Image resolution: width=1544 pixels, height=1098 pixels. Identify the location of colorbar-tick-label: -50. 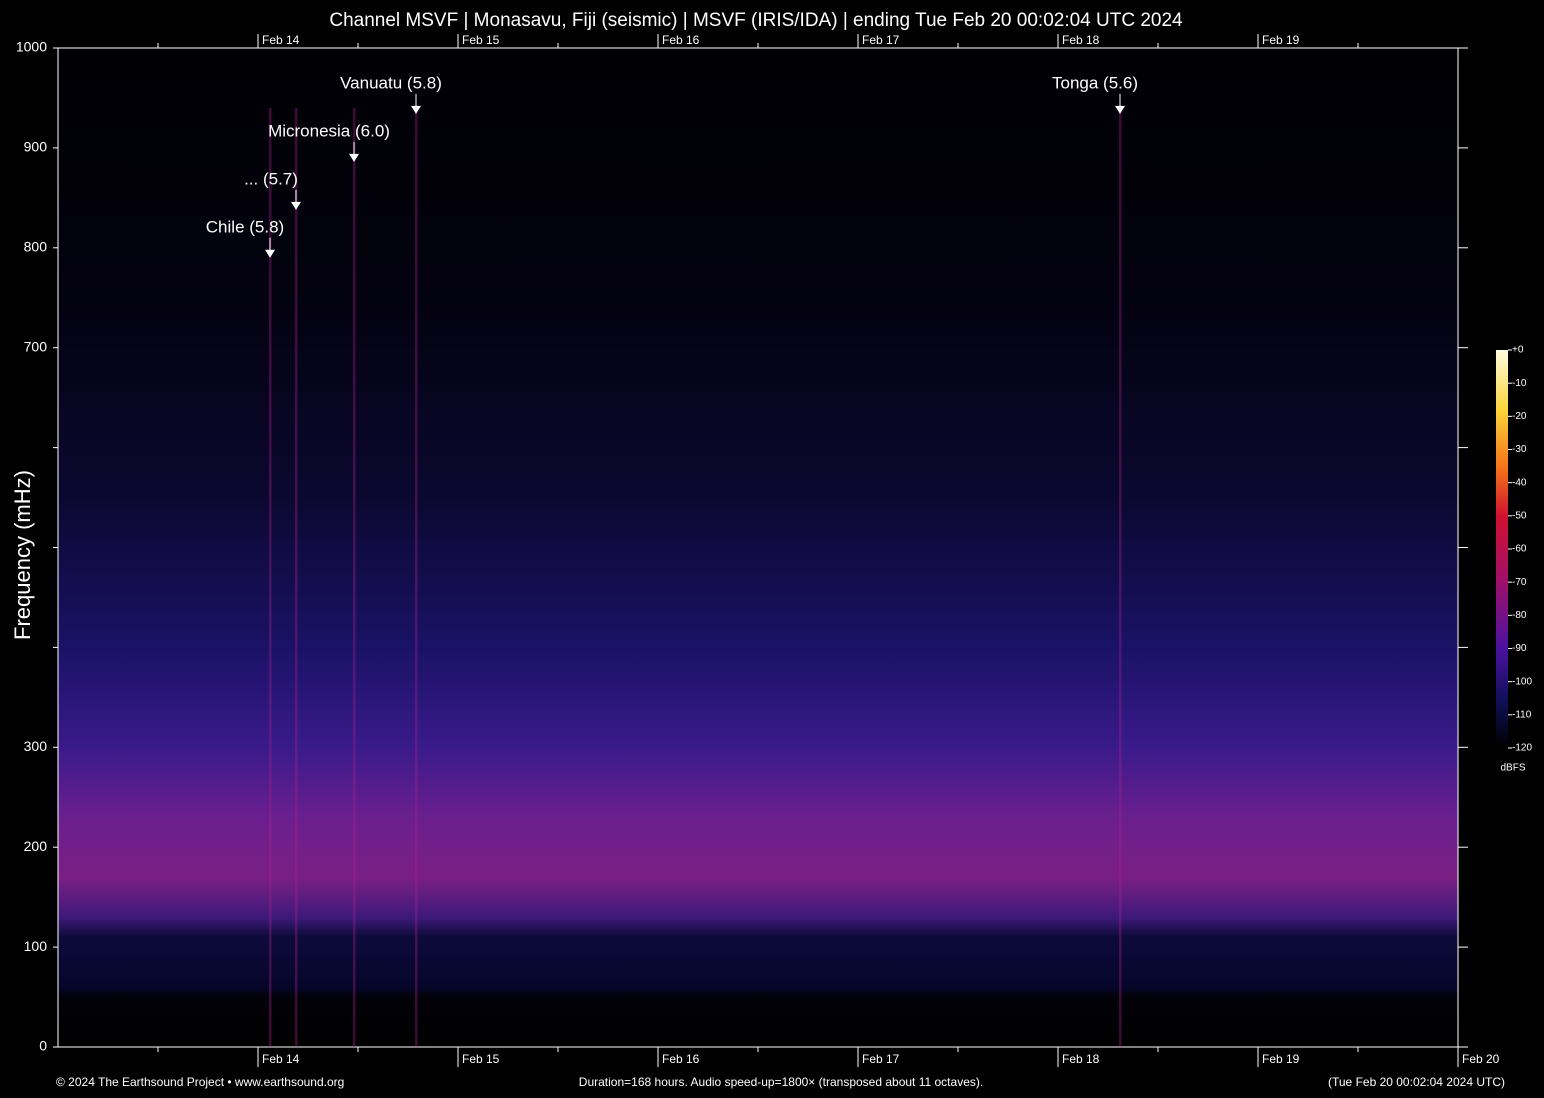
(1519, 515).